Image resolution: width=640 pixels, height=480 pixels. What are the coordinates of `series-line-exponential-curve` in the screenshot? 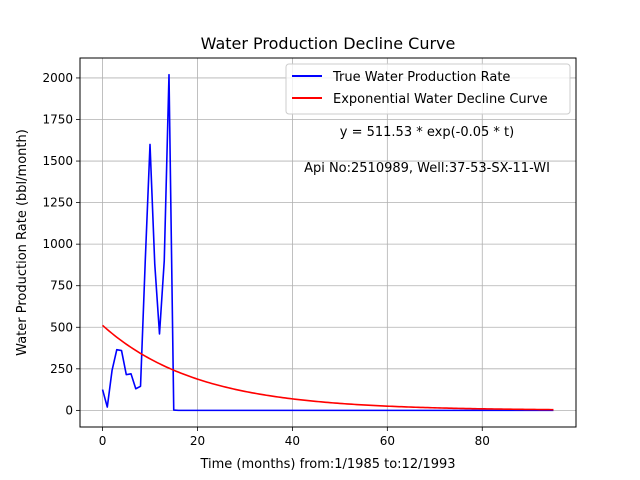 It's located at (328, 367).